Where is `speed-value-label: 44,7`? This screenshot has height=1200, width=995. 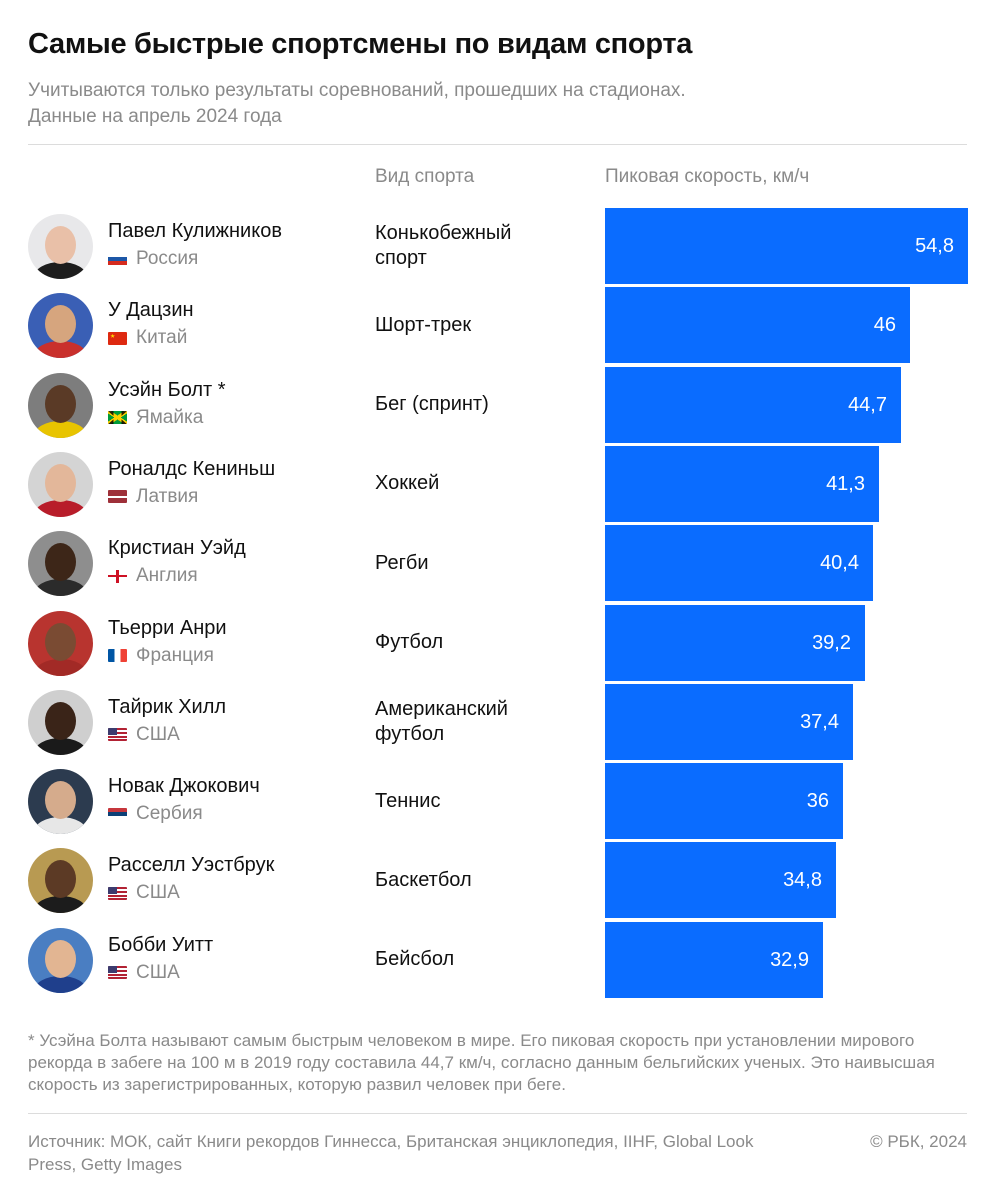
speed-value-label: 44,7 is located at coordinates (867, 404).